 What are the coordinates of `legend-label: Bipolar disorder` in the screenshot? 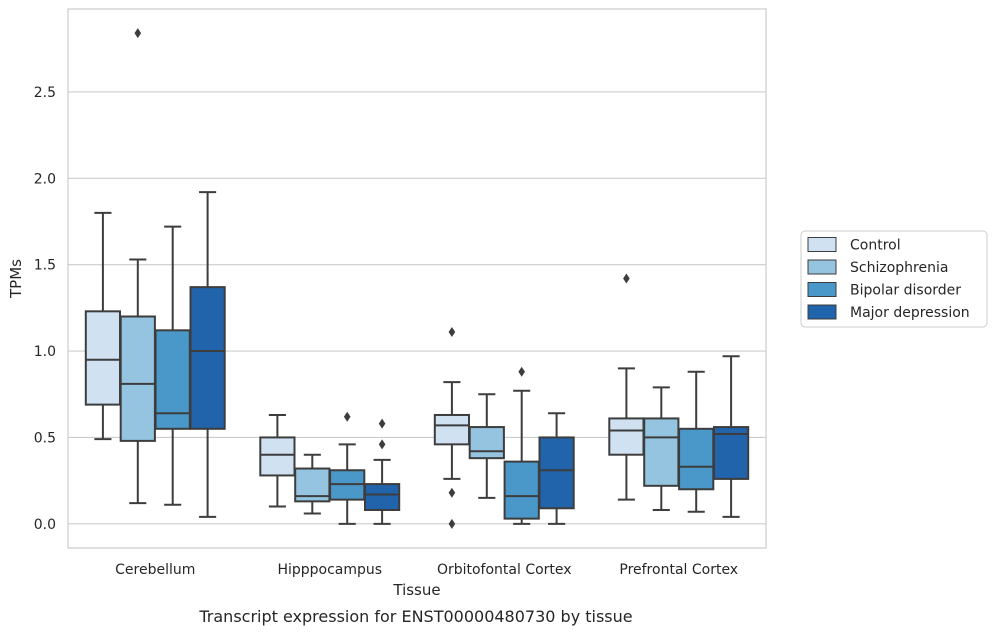 It's located at (905, 291).